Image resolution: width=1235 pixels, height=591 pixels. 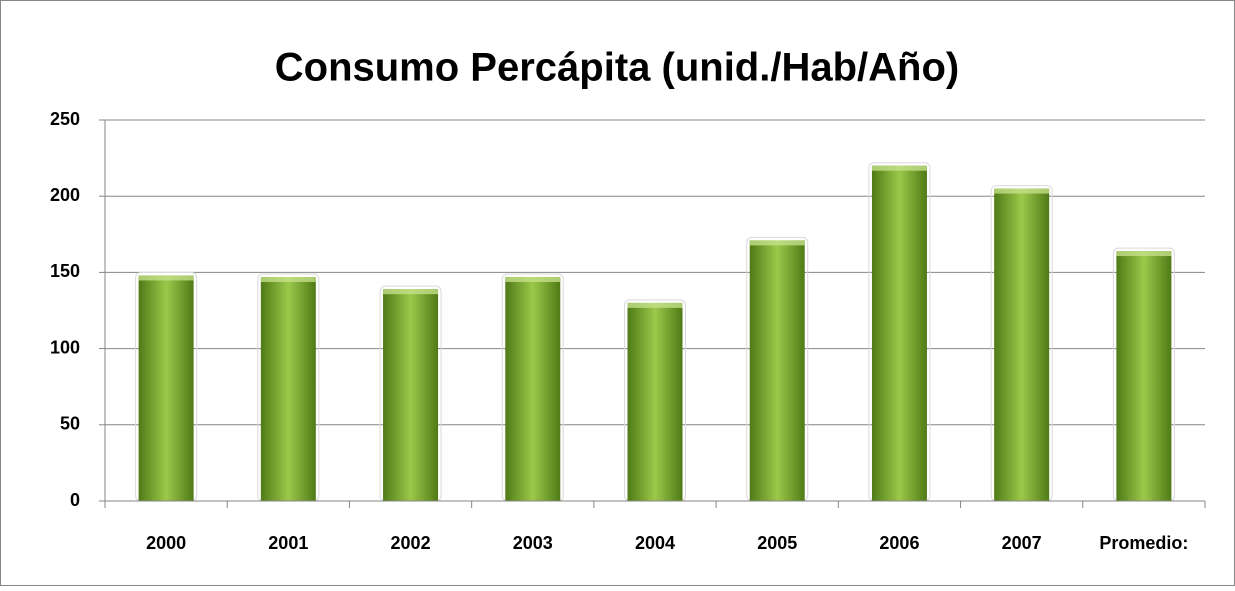 What do you see at coordinates (65, 347) in the screenshot?
I see `y-tick-label: 100` at bounding box center [65, 347].